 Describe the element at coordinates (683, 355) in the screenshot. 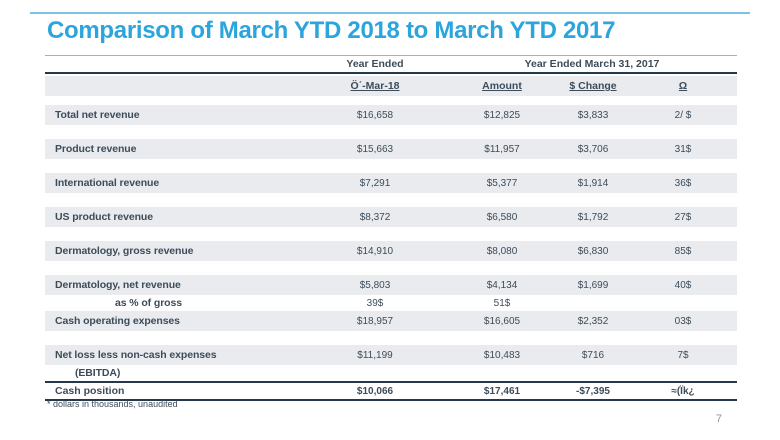

I see `cell-value: 7$` at that location.